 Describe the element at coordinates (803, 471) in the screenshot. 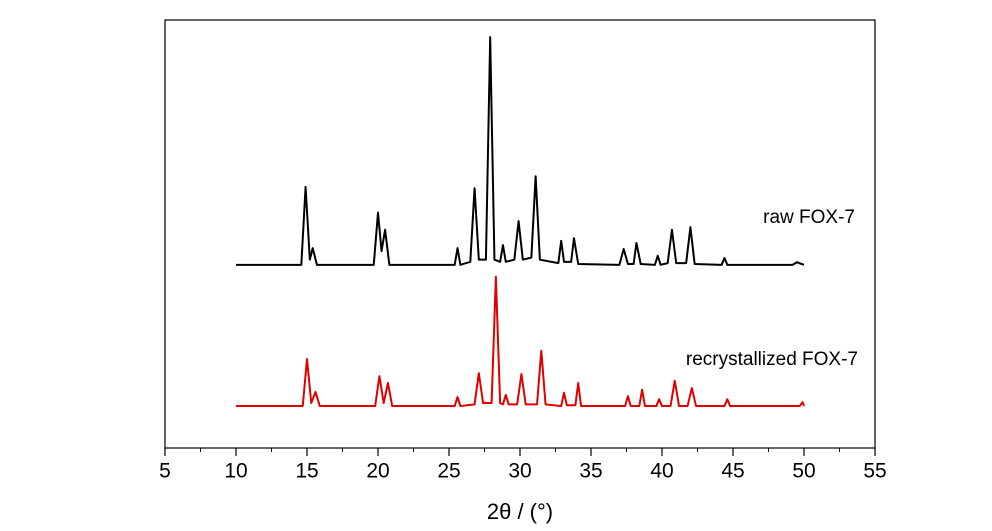

I see `x-tick-label: 50` at that location.